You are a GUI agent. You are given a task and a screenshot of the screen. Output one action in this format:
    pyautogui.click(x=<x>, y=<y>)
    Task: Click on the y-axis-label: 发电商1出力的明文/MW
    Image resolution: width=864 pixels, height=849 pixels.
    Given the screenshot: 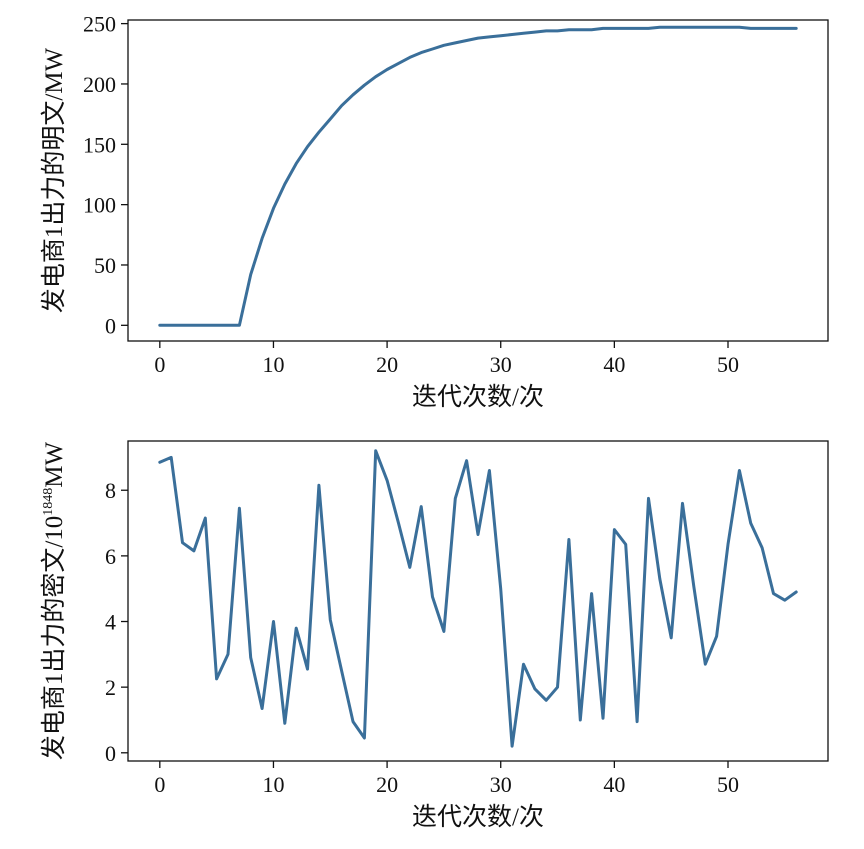 What is the action you would take?
    pyautogui.click(x=54, y=180)
    